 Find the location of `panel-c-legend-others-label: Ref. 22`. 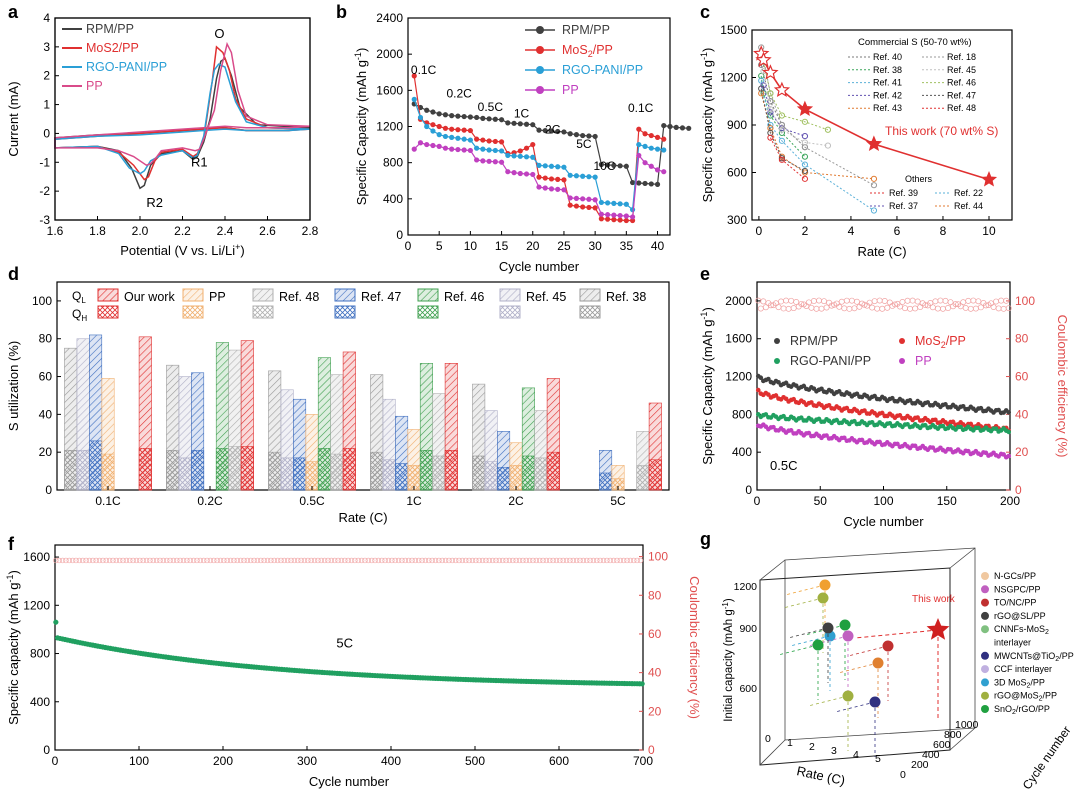

panel-c-legend-others-label: Ref. 22 is located at coordinates (968, 193).